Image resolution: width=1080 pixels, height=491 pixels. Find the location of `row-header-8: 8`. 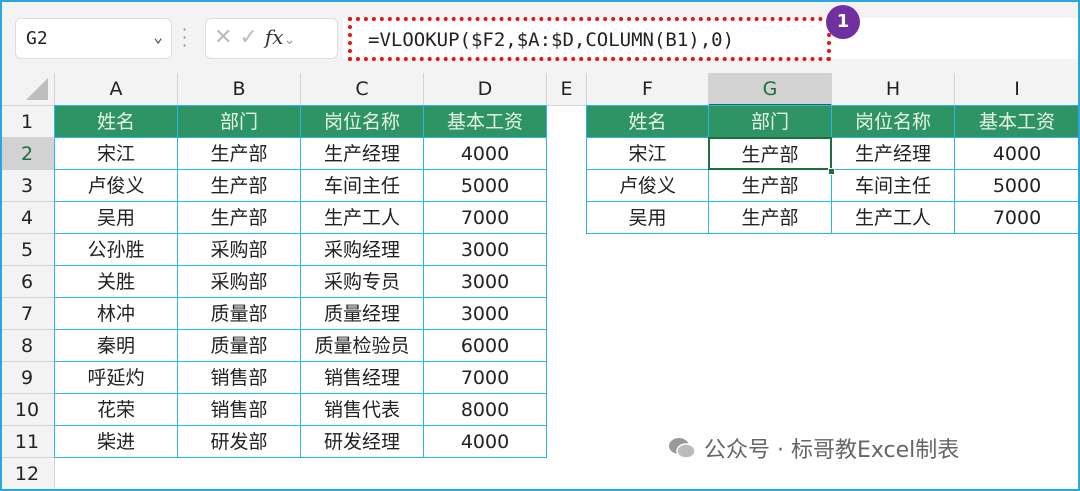

row-header-8: 8 is located at coordinates (27, 346).